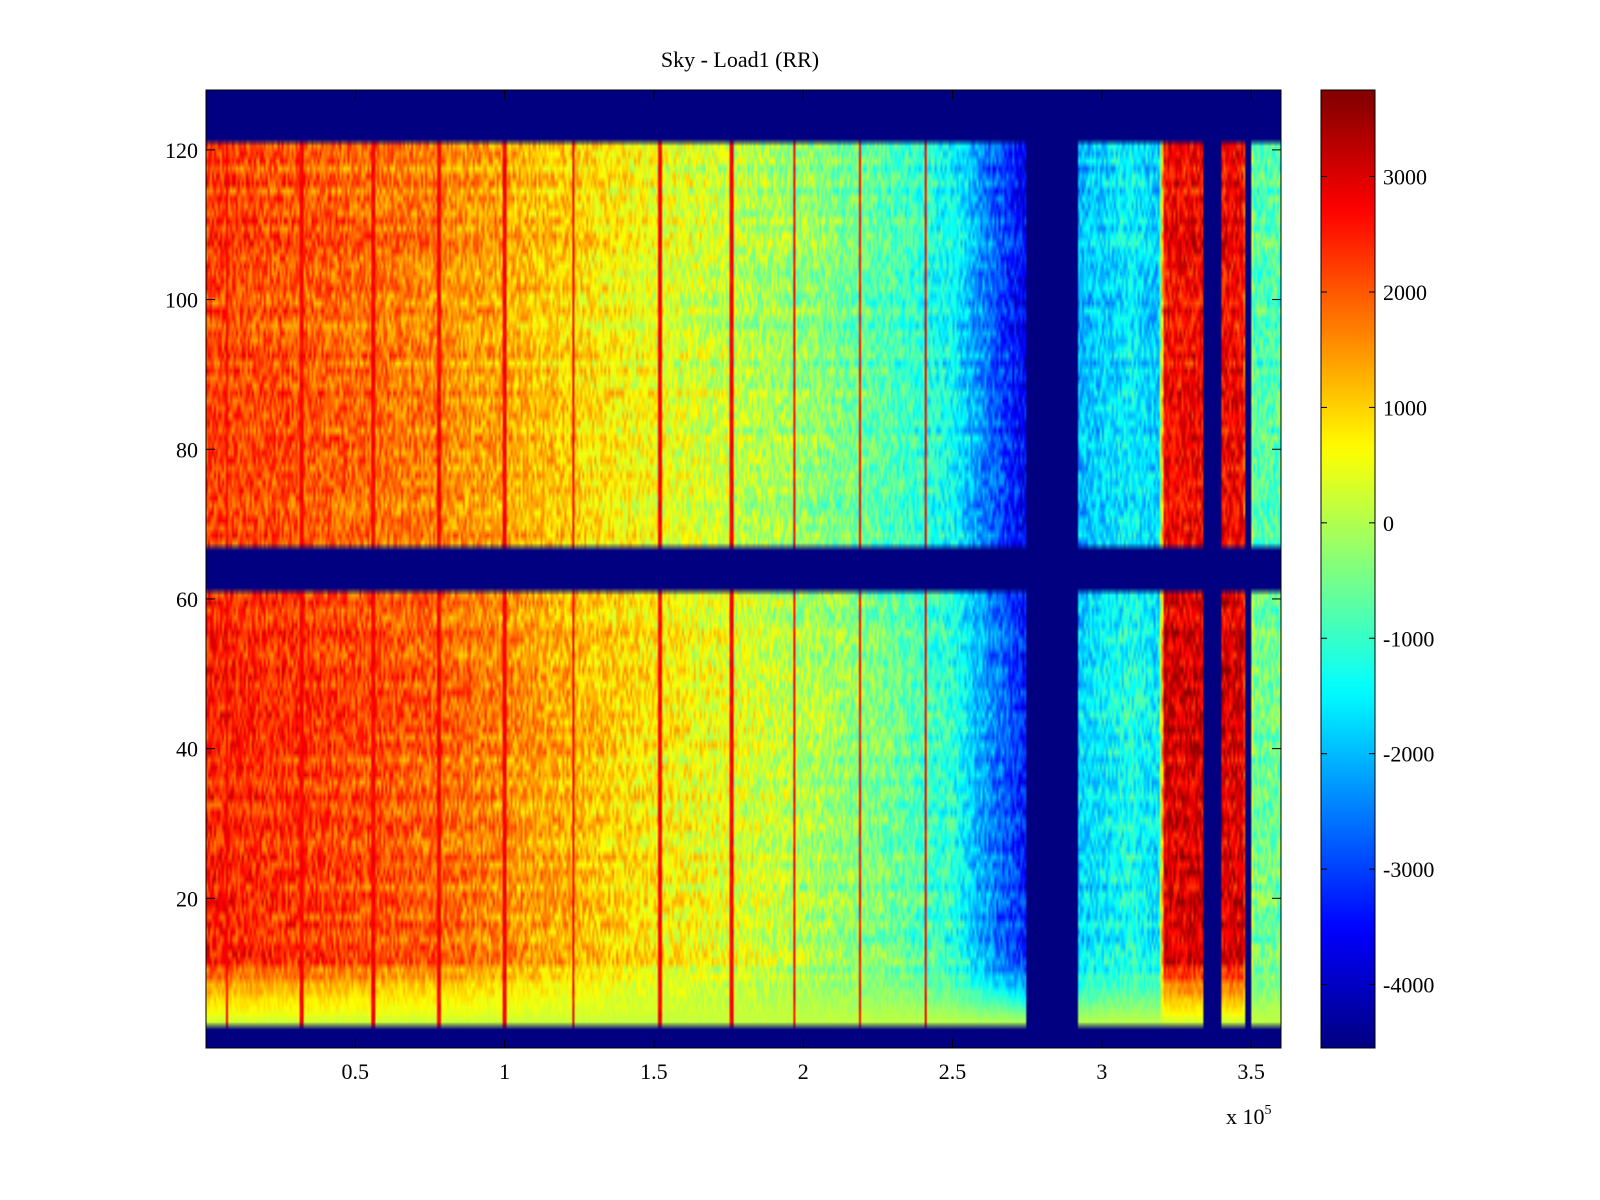  Describe the element at coordinates (740, 59) in the screenshot. I see `chart-title: Sky - Load1 (RR)` at that location.